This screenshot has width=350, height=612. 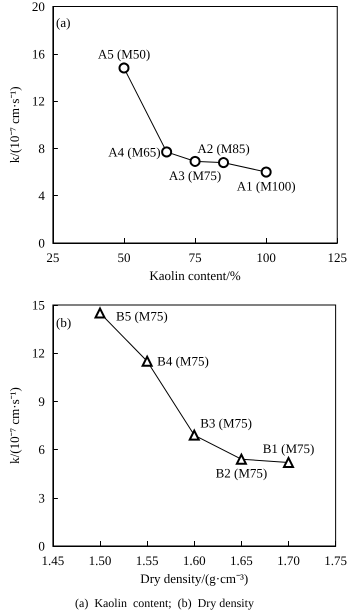 What do you see at coordinates (335, 560) in the screenshot?
I see `x-tick-label: 1.75` at bounding box center [335, 560].